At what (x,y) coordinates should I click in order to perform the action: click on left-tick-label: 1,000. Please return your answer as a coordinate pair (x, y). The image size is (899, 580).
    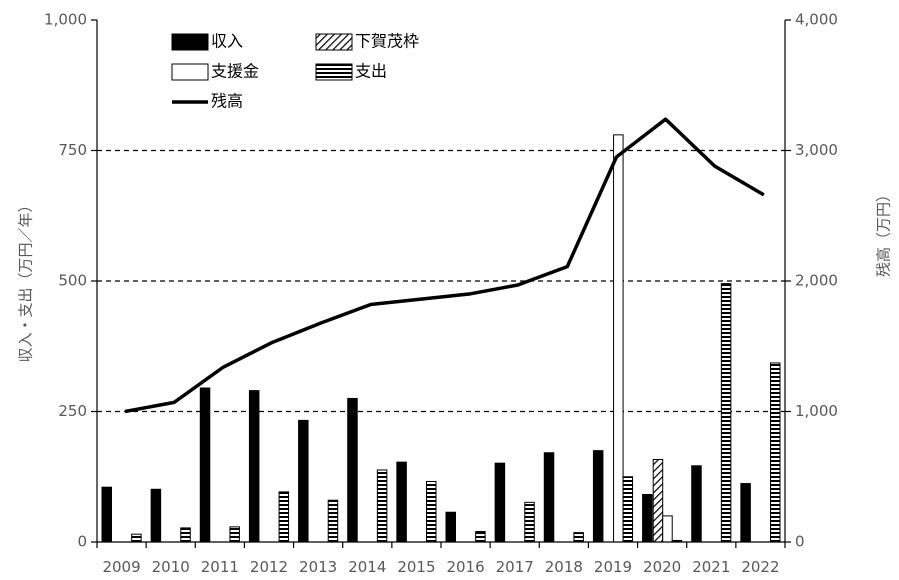
    Looking at the image, I should click on (65, 20).